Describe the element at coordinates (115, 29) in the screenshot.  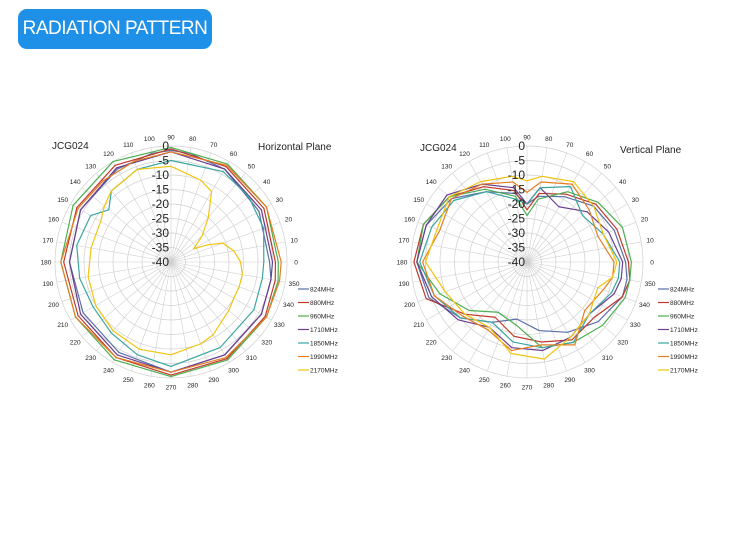
I see `page-title-banner: RADIATION PATTERN` at that location.